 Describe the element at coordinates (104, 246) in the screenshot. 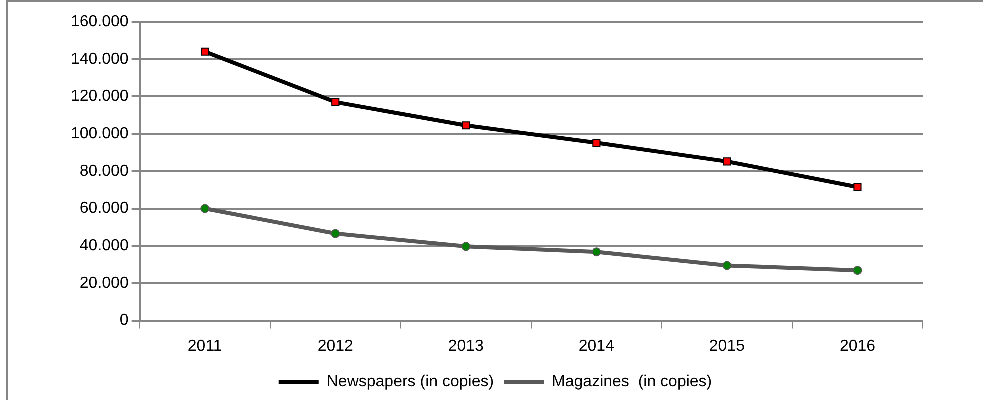

I see `y-tick-label: 40.000` at that location.